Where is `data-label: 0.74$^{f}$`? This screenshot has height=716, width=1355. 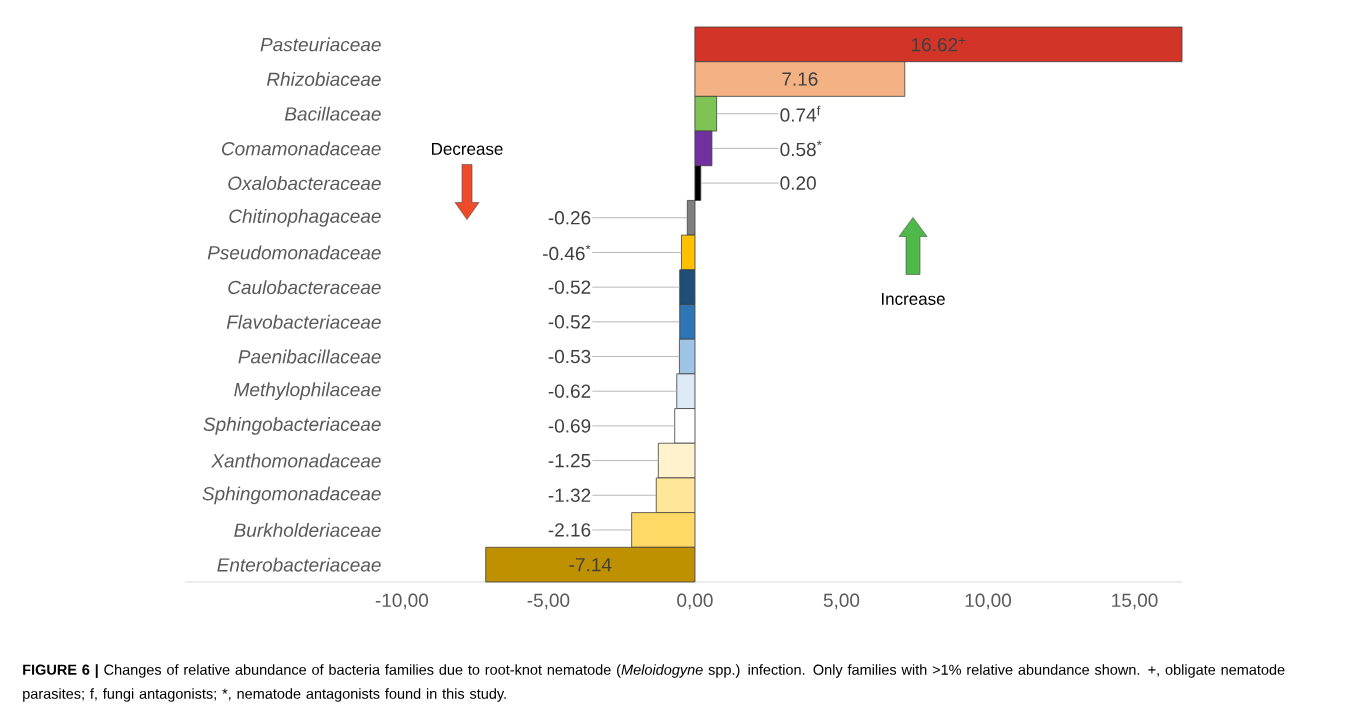 data-label: 0.74$^{f}$ is located at coordinates (800, 113).